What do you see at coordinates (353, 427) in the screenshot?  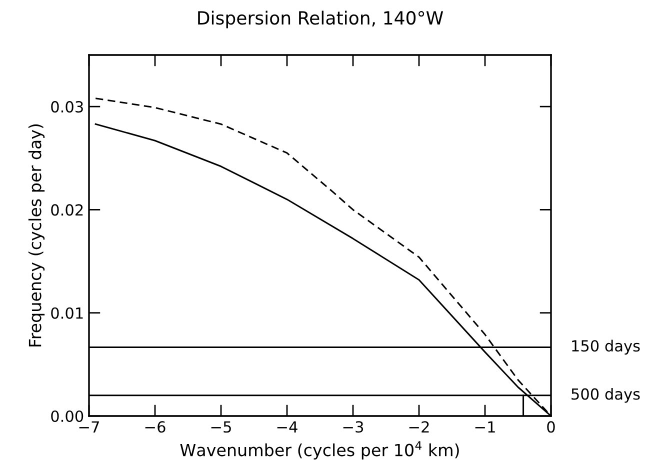 I see `x-tick-label: −3` at bounding box center [353, 427].